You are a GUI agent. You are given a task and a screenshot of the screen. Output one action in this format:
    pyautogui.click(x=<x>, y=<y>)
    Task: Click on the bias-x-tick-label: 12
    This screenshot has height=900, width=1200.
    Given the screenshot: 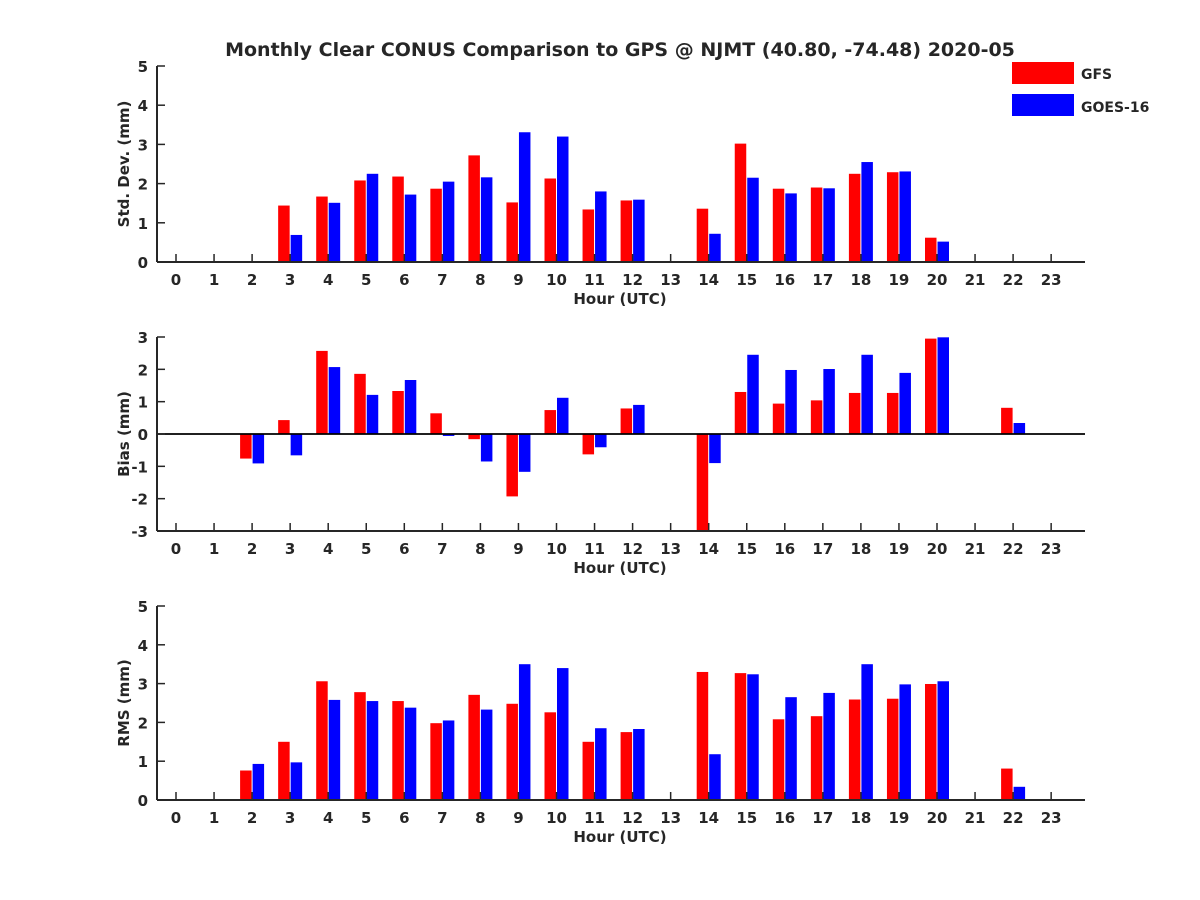 What is the action you would take?
    pyautogui.click(x=632, y=549)
    